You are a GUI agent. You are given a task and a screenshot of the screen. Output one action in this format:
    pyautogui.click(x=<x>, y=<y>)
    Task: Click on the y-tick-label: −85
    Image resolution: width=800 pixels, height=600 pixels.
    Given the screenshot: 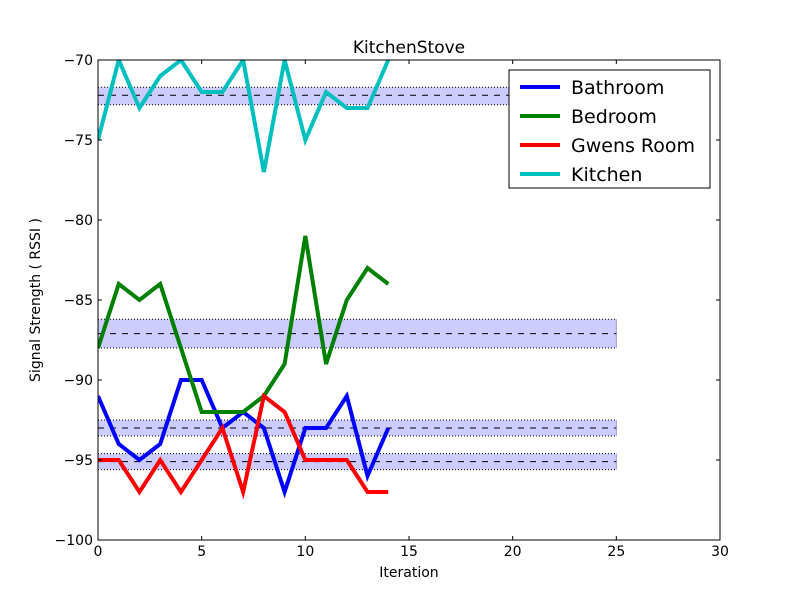 What is the action you would take?
    pyautogui.click(x=78, y=301)
    